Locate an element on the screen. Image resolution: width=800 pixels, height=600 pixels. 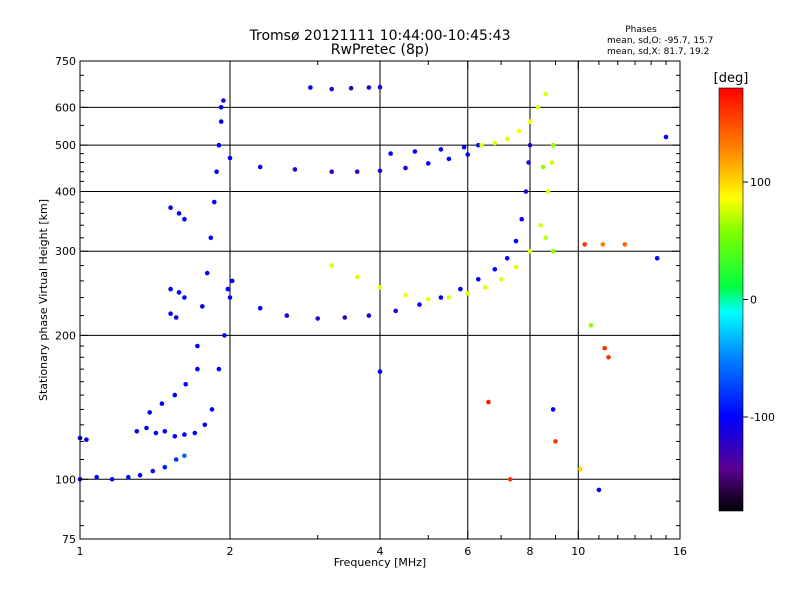
colorbar is located at coordinates (731, 299).